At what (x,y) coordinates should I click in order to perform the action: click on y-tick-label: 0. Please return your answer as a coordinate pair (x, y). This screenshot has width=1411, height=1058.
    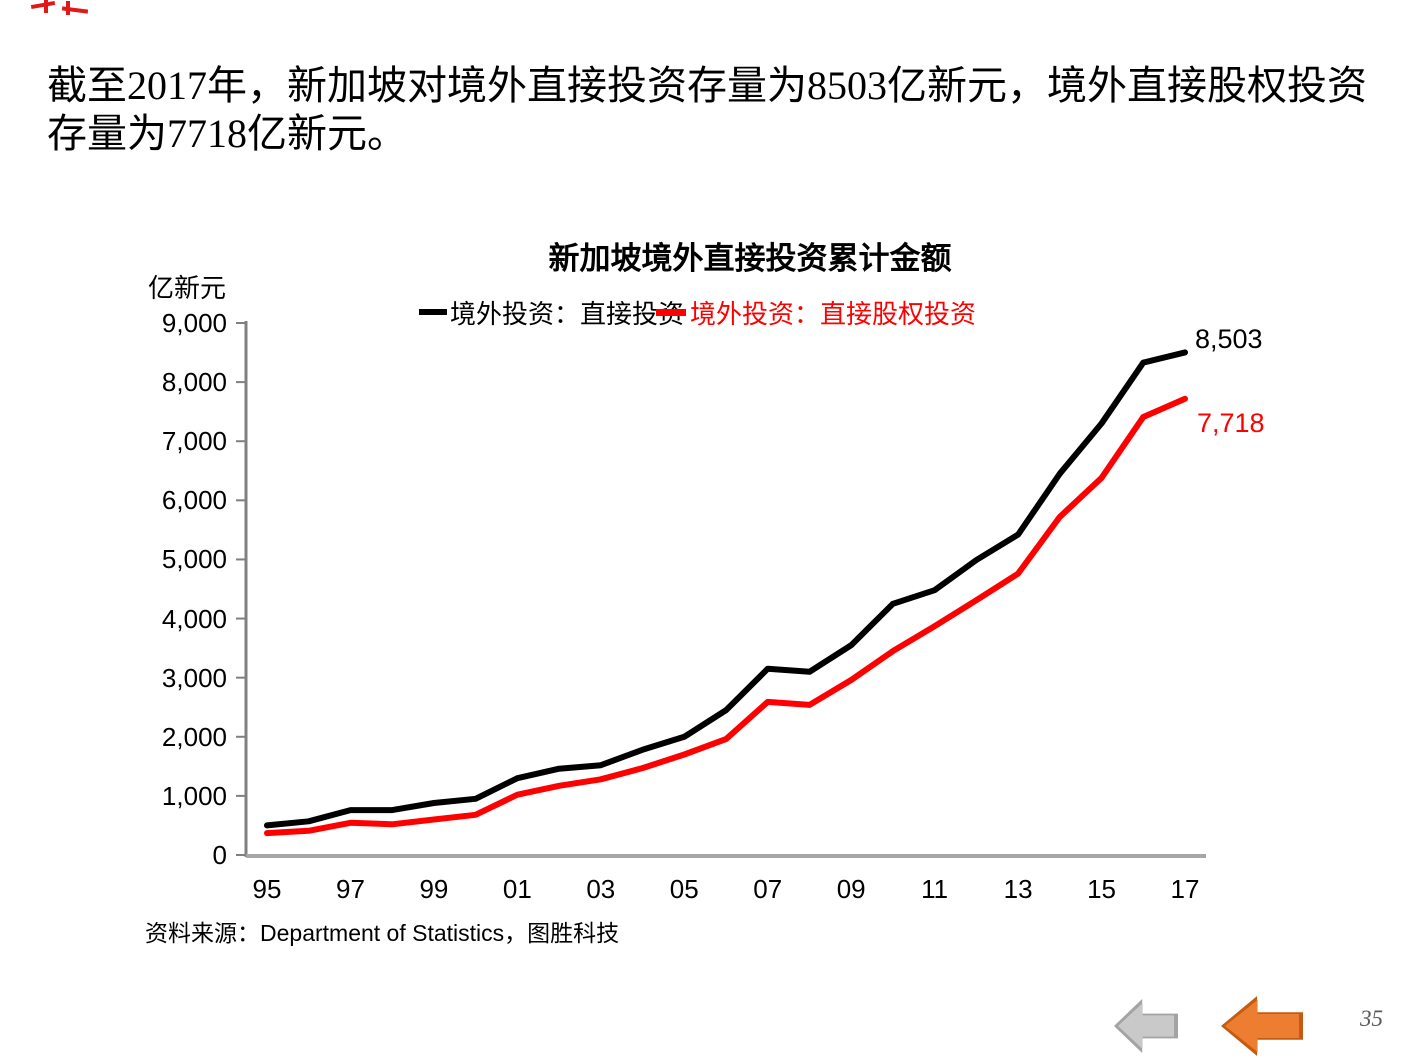
    Looking at the image, I should click on (219, 855).